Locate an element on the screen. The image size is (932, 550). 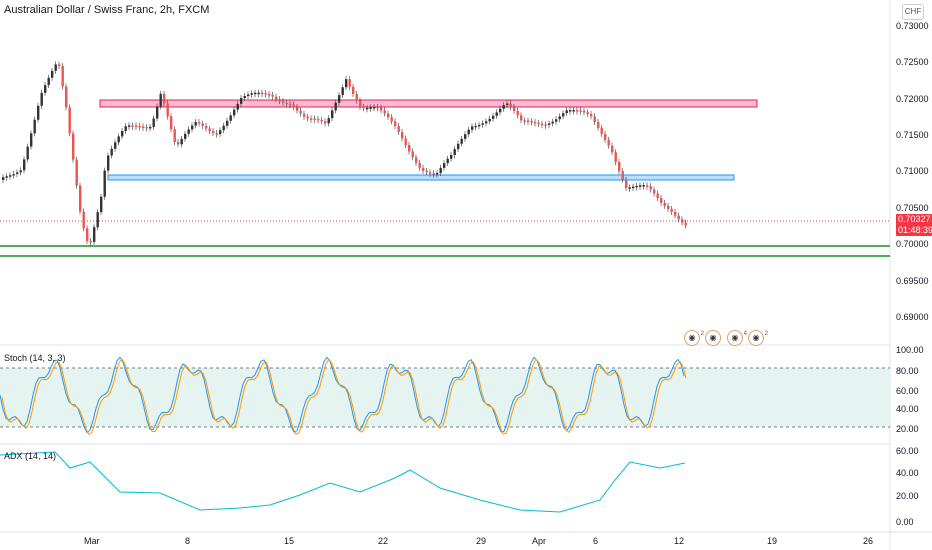
price-tick: 0.71000 is located at coordinates (912, 171).